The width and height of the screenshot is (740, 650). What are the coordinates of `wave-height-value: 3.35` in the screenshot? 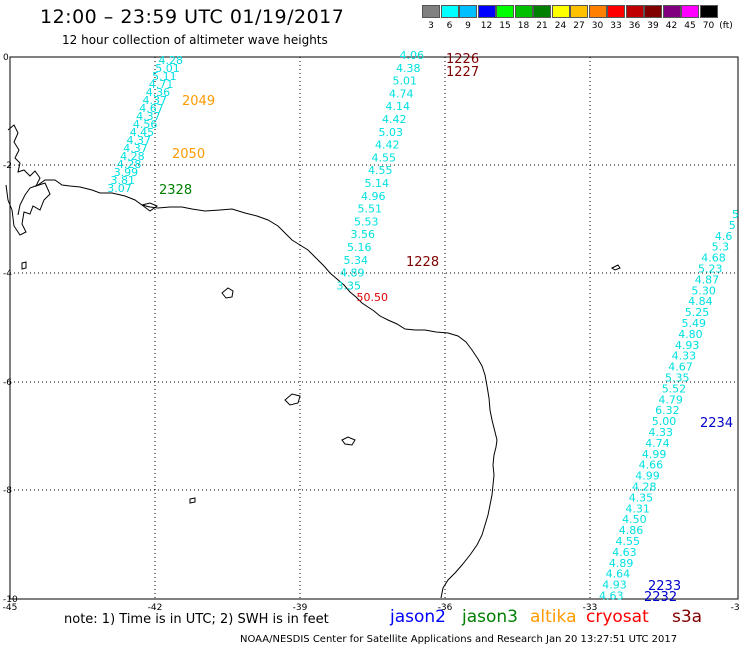 It's located at (349, 285).